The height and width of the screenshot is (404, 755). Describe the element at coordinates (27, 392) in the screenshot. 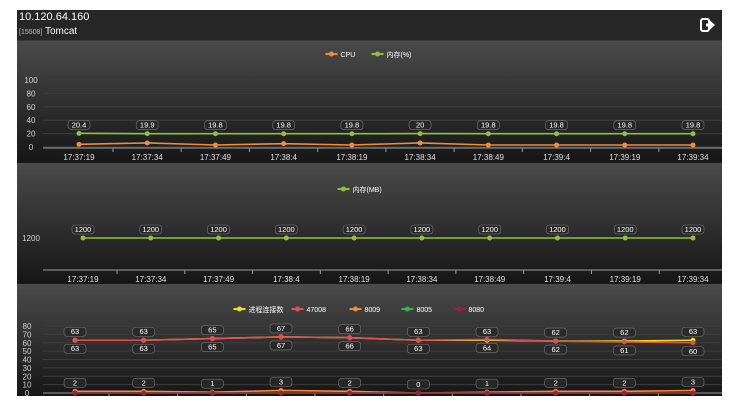

I see `y-tick-label: 0` at that location.